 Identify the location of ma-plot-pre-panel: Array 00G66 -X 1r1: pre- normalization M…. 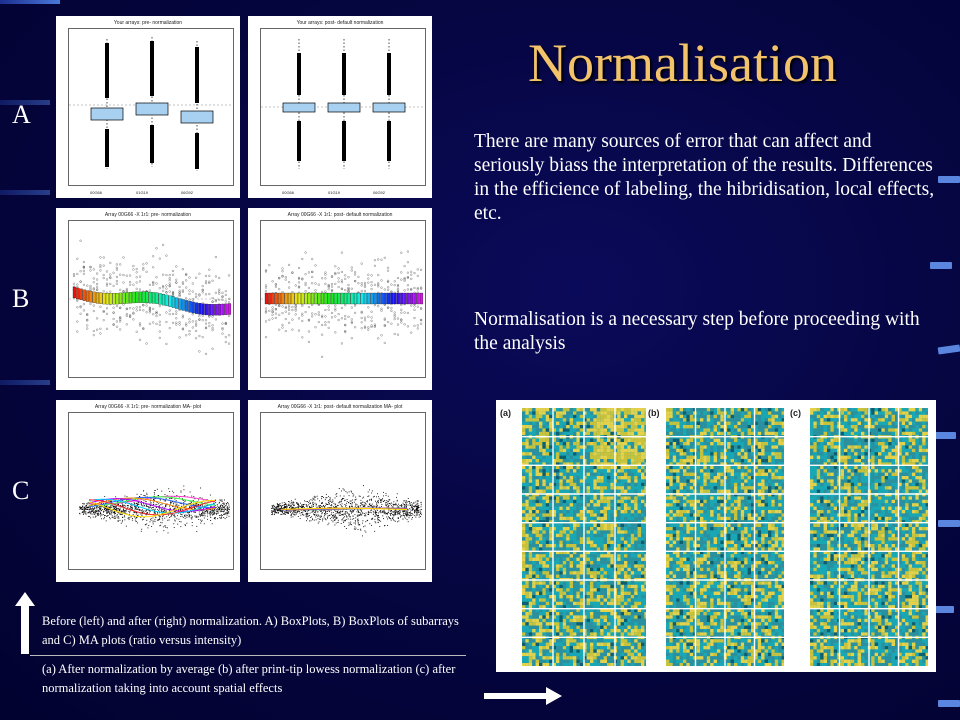
(148, 491).